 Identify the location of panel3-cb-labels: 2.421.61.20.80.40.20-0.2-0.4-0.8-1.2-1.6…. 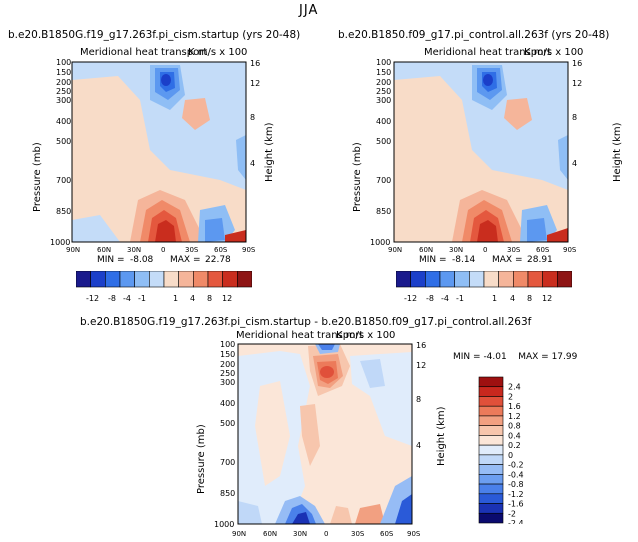
(516, 453).